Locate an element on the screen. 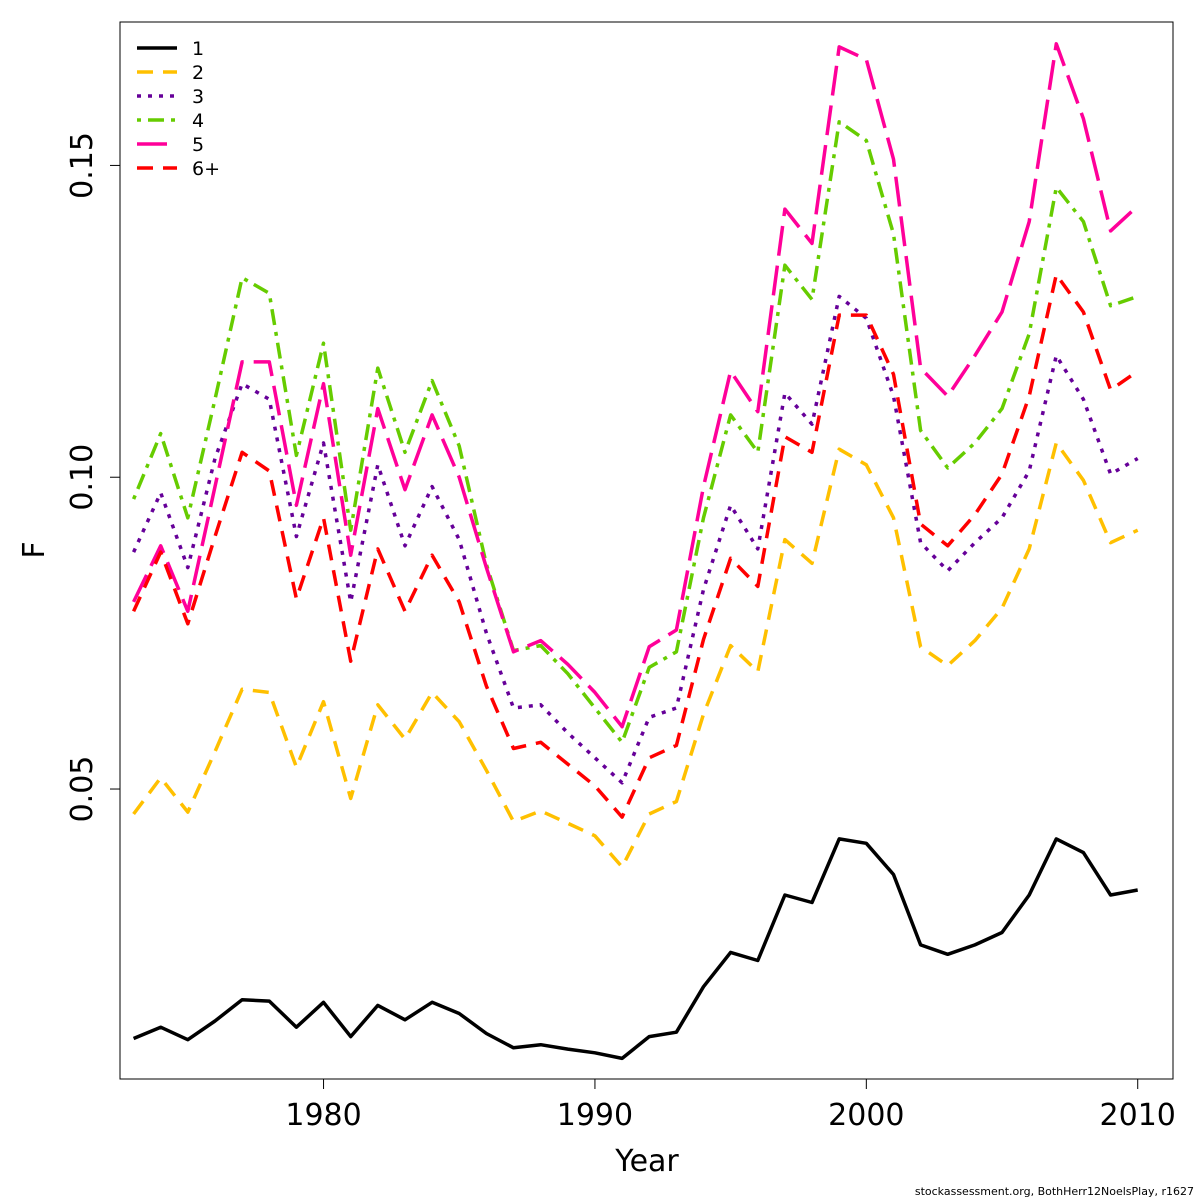 This screenshot has height=1200, width=1200. legend-label-1: 1 is located at coordinates (198, 49).